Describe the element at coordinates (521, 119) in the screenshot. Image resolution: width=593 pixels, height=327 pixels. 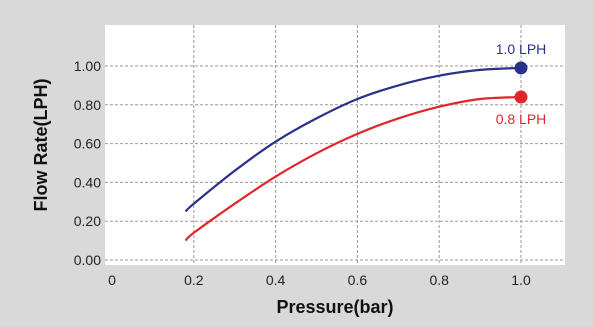
I see `series-label-2: 0.8 LPH` at that location.